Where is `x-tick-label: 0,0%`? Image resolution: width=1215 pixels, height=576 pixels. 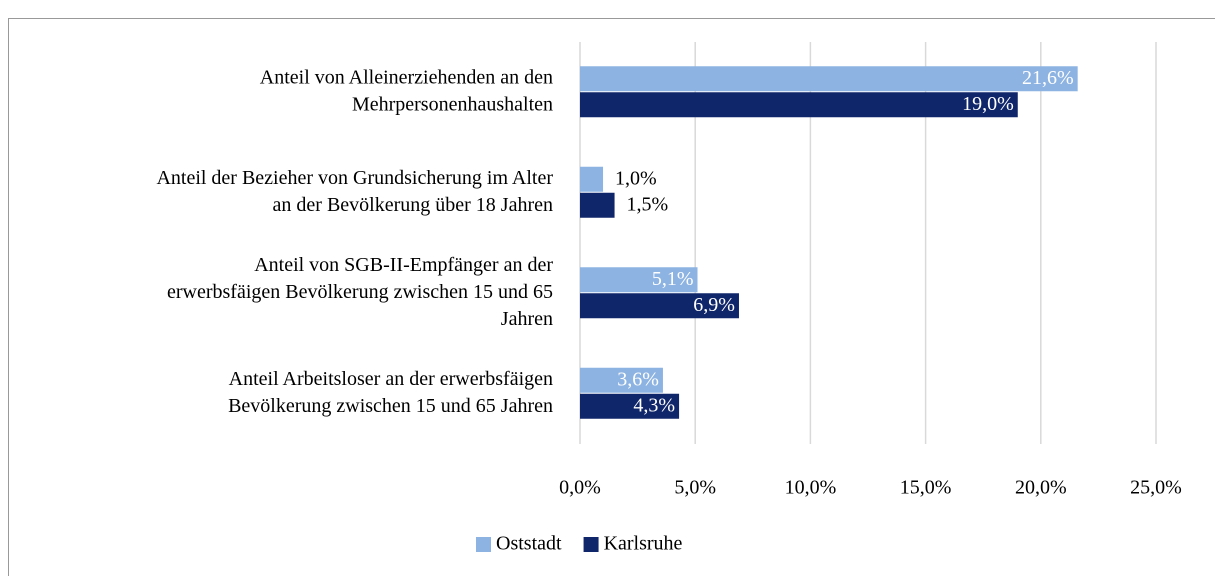
x-tick-label: 0,0% is located at coordinates (580, 488).